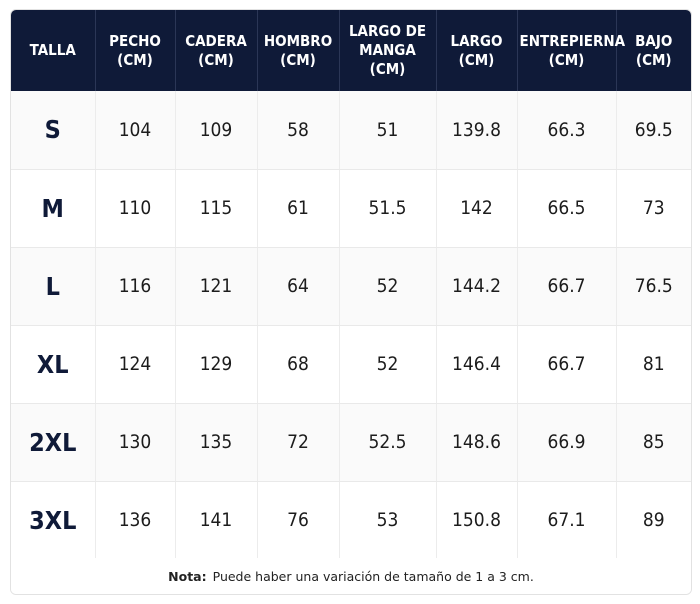  What do you see at coordinates (135, 40) in the screenshot?
I see `column-header-line: PECHO` at bounding box center [135, 40].